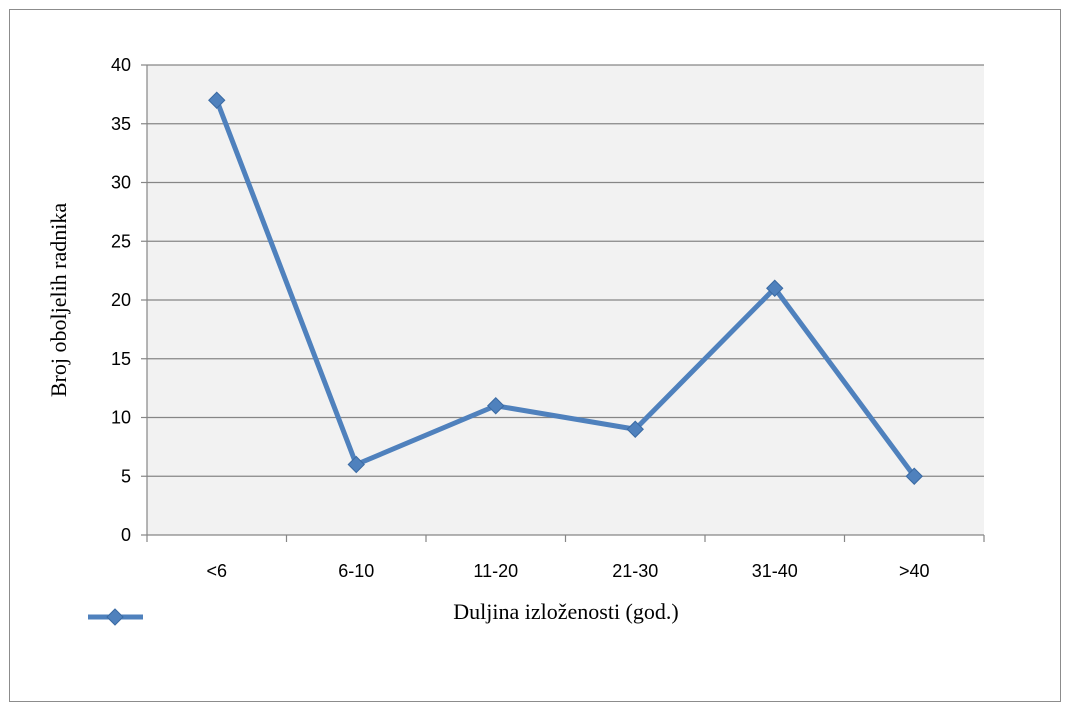 Image resolution: width=1072 pixels, height=712 pixels. I want to click on x-tick-label: <6, so click(216, 571).